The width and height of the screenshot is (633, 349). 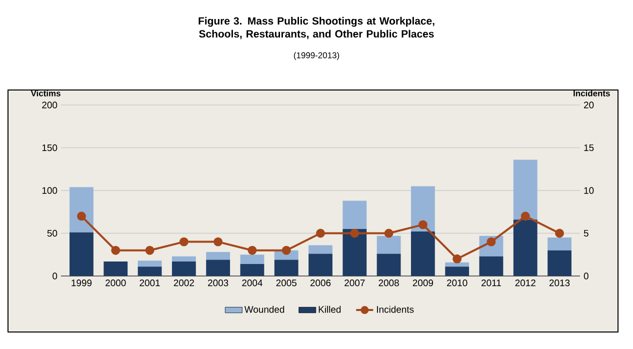 What do you see at coordinates (55, 276) in the screenshot?
I see `y-tick-label: 0` at bounding box center [55, 276].